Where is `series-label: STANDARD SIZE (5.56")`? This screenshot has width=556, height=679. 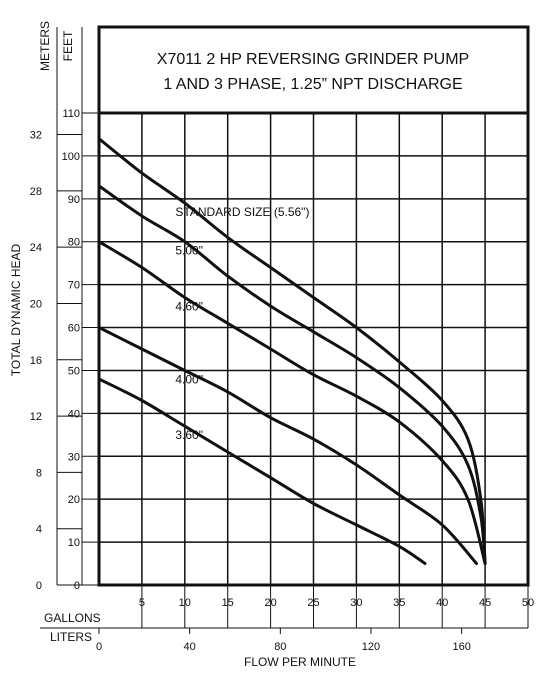 series-label: STANDARD SIZE (5.56") is located at coordinates (242, 212).